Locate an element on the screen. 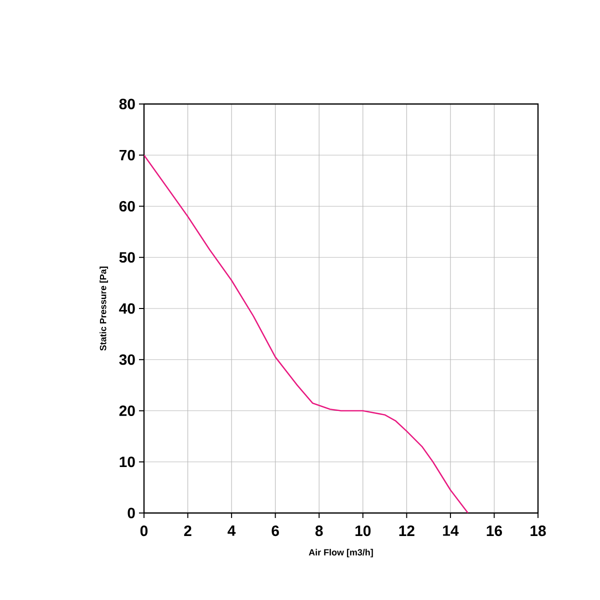  y-tick-label: 20 is located at coordinates (127, 410).